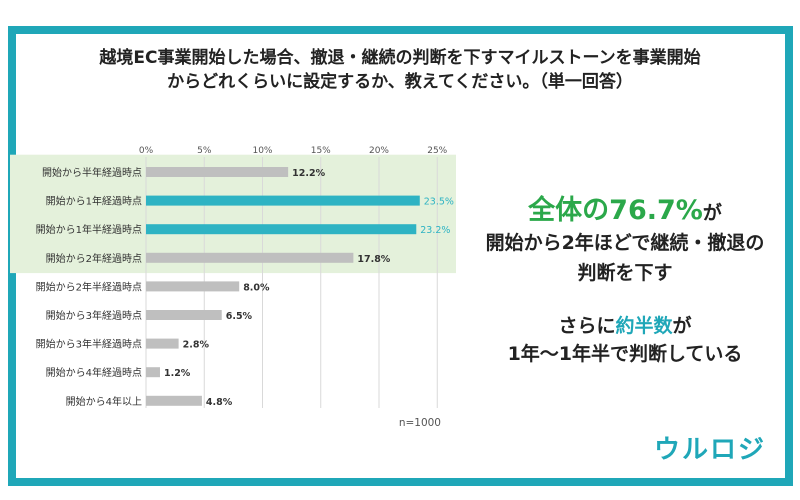 This screenshot has width=800, height=500. I want to click on summary-highlight-percent: 全体の76.7%, so click(615, 210).